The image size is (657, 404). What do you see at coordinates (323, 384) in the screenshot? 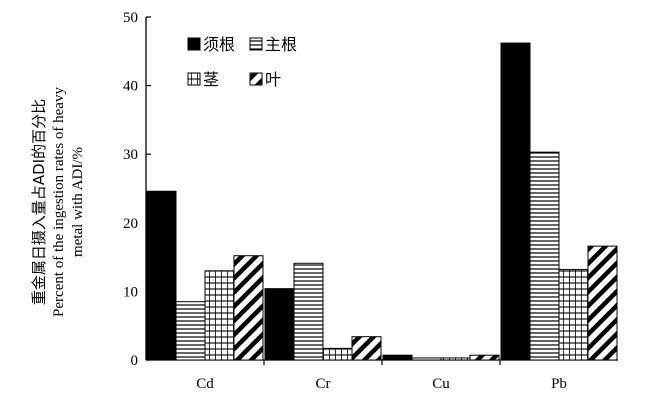
I see `x-tick-label-cr: Cr` at bounding box center [323, 384].